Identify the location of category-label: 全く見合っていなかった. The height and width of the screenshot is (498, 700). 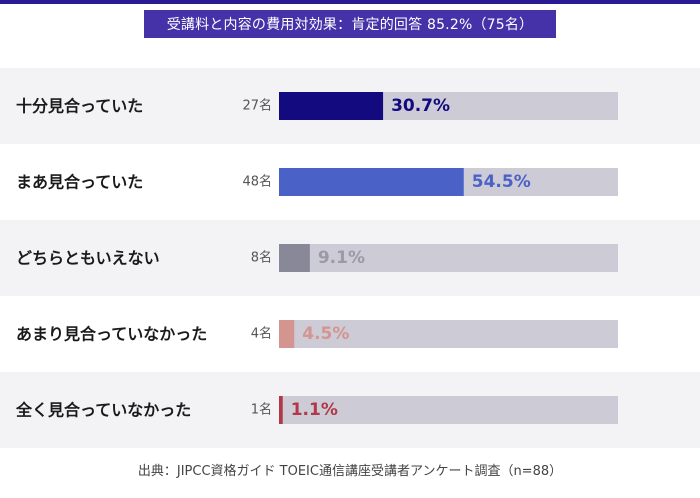
(103, 410).